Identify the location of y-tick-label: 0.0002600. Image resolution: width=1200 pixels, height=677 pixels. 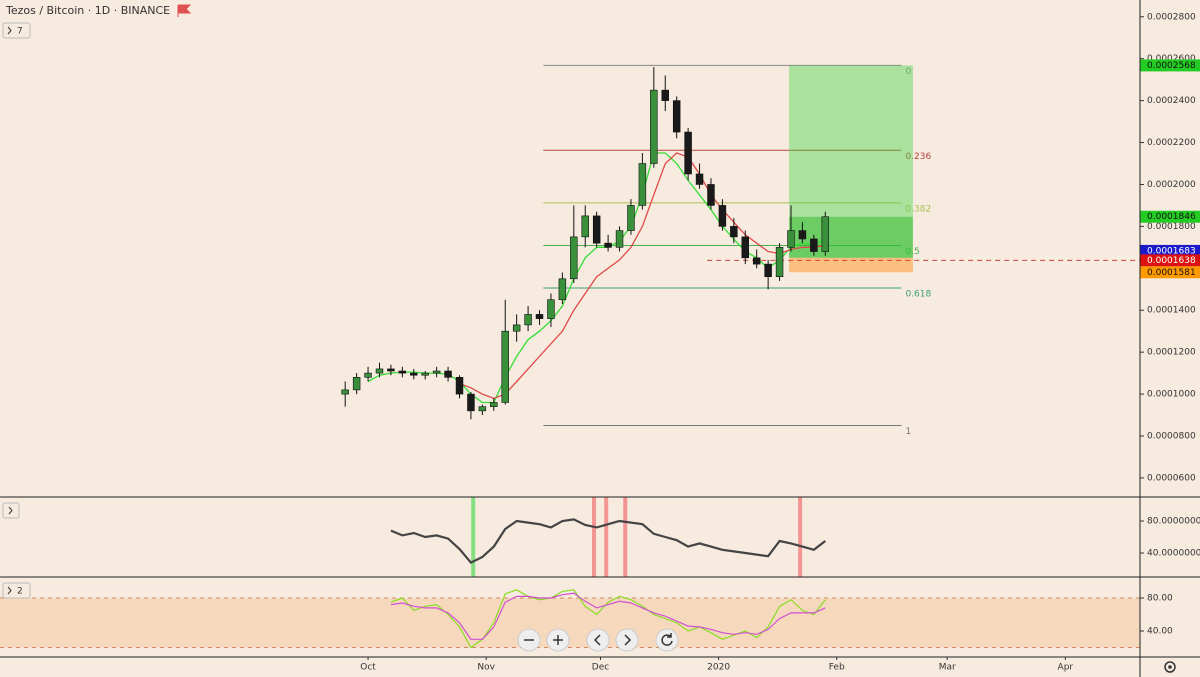
(1171, 59).